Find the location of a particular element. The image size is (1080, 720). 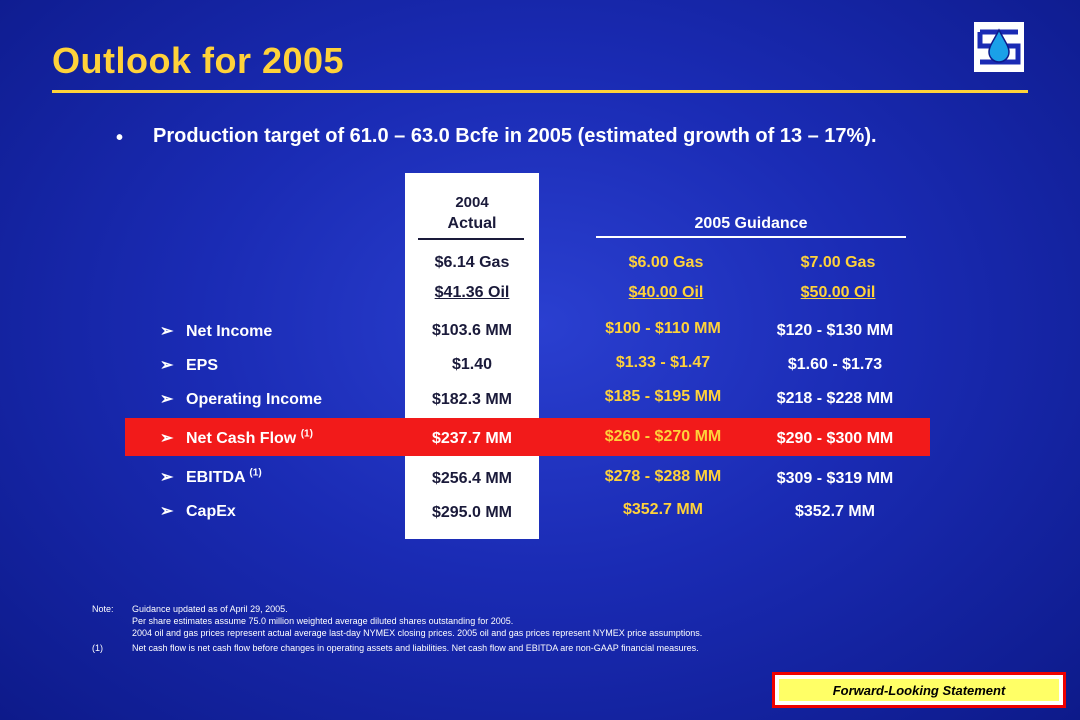

scenario-b-oil: $50.00 Oil is located at coordinates (838, 292).